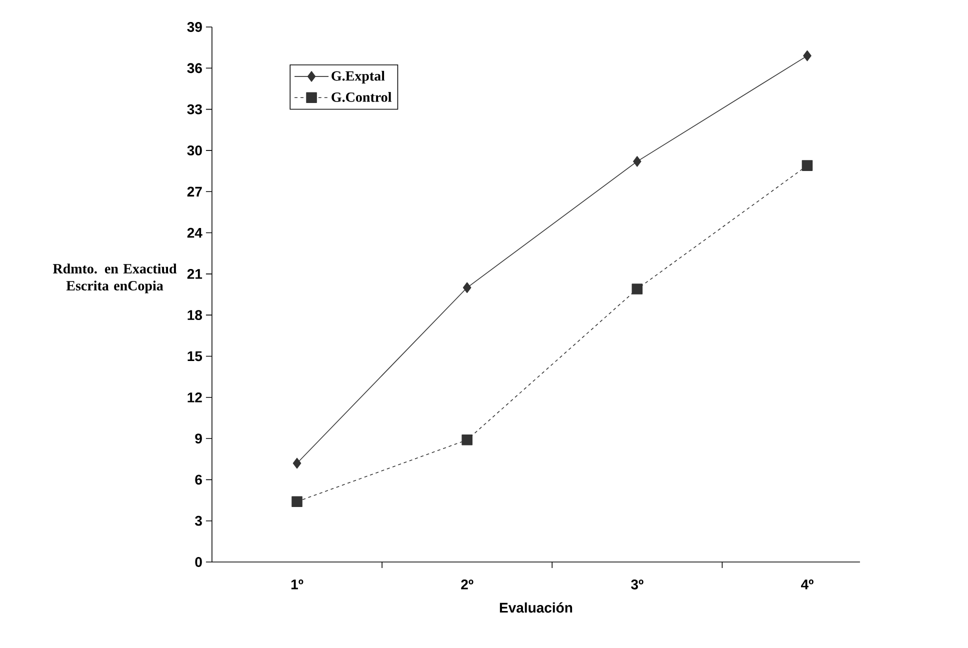 This screenshot has height=648, width=968. I want to click on y-axis-title: Rdmto. en Exactiud Escrita enCopia, so click(114, 279).